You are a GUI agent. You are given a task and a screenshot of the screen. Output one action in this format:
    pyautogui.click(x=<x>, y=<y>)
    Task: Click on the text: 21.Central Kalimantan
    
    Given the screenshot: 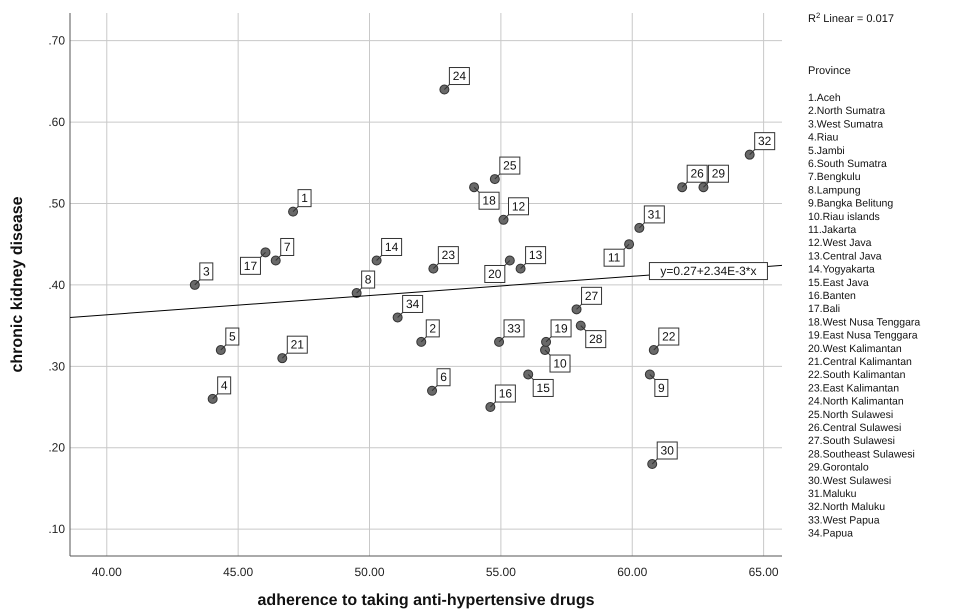 What is the action you would take?
    pyautogui.click(x=860, y=362)
    